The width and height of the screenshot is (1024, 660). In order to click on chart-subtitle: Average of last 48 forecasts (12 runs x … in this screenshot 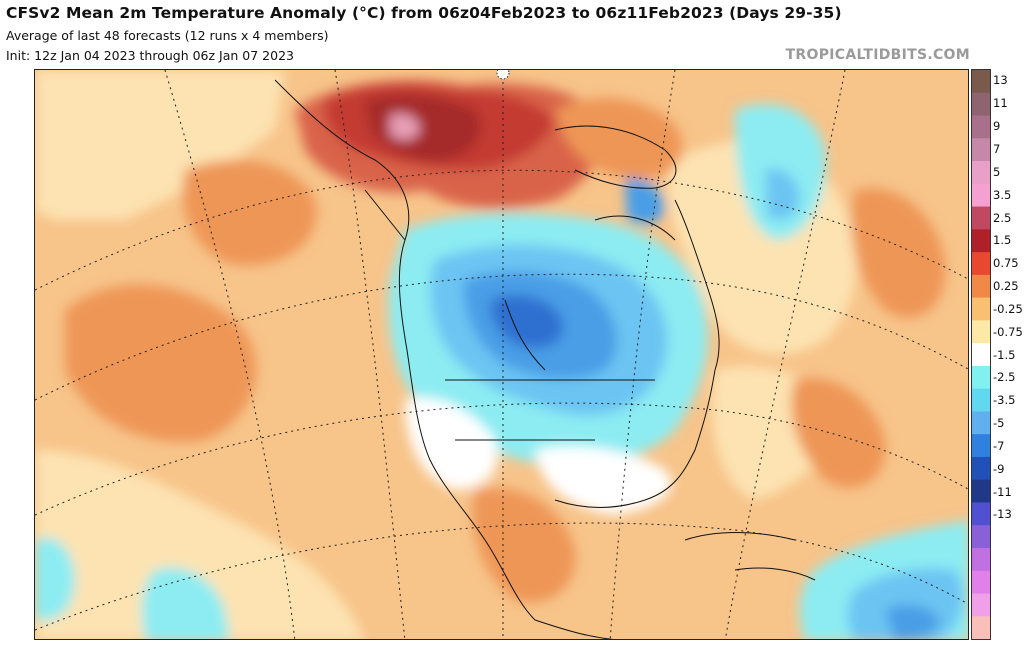, I will do `click(167, 35)`.